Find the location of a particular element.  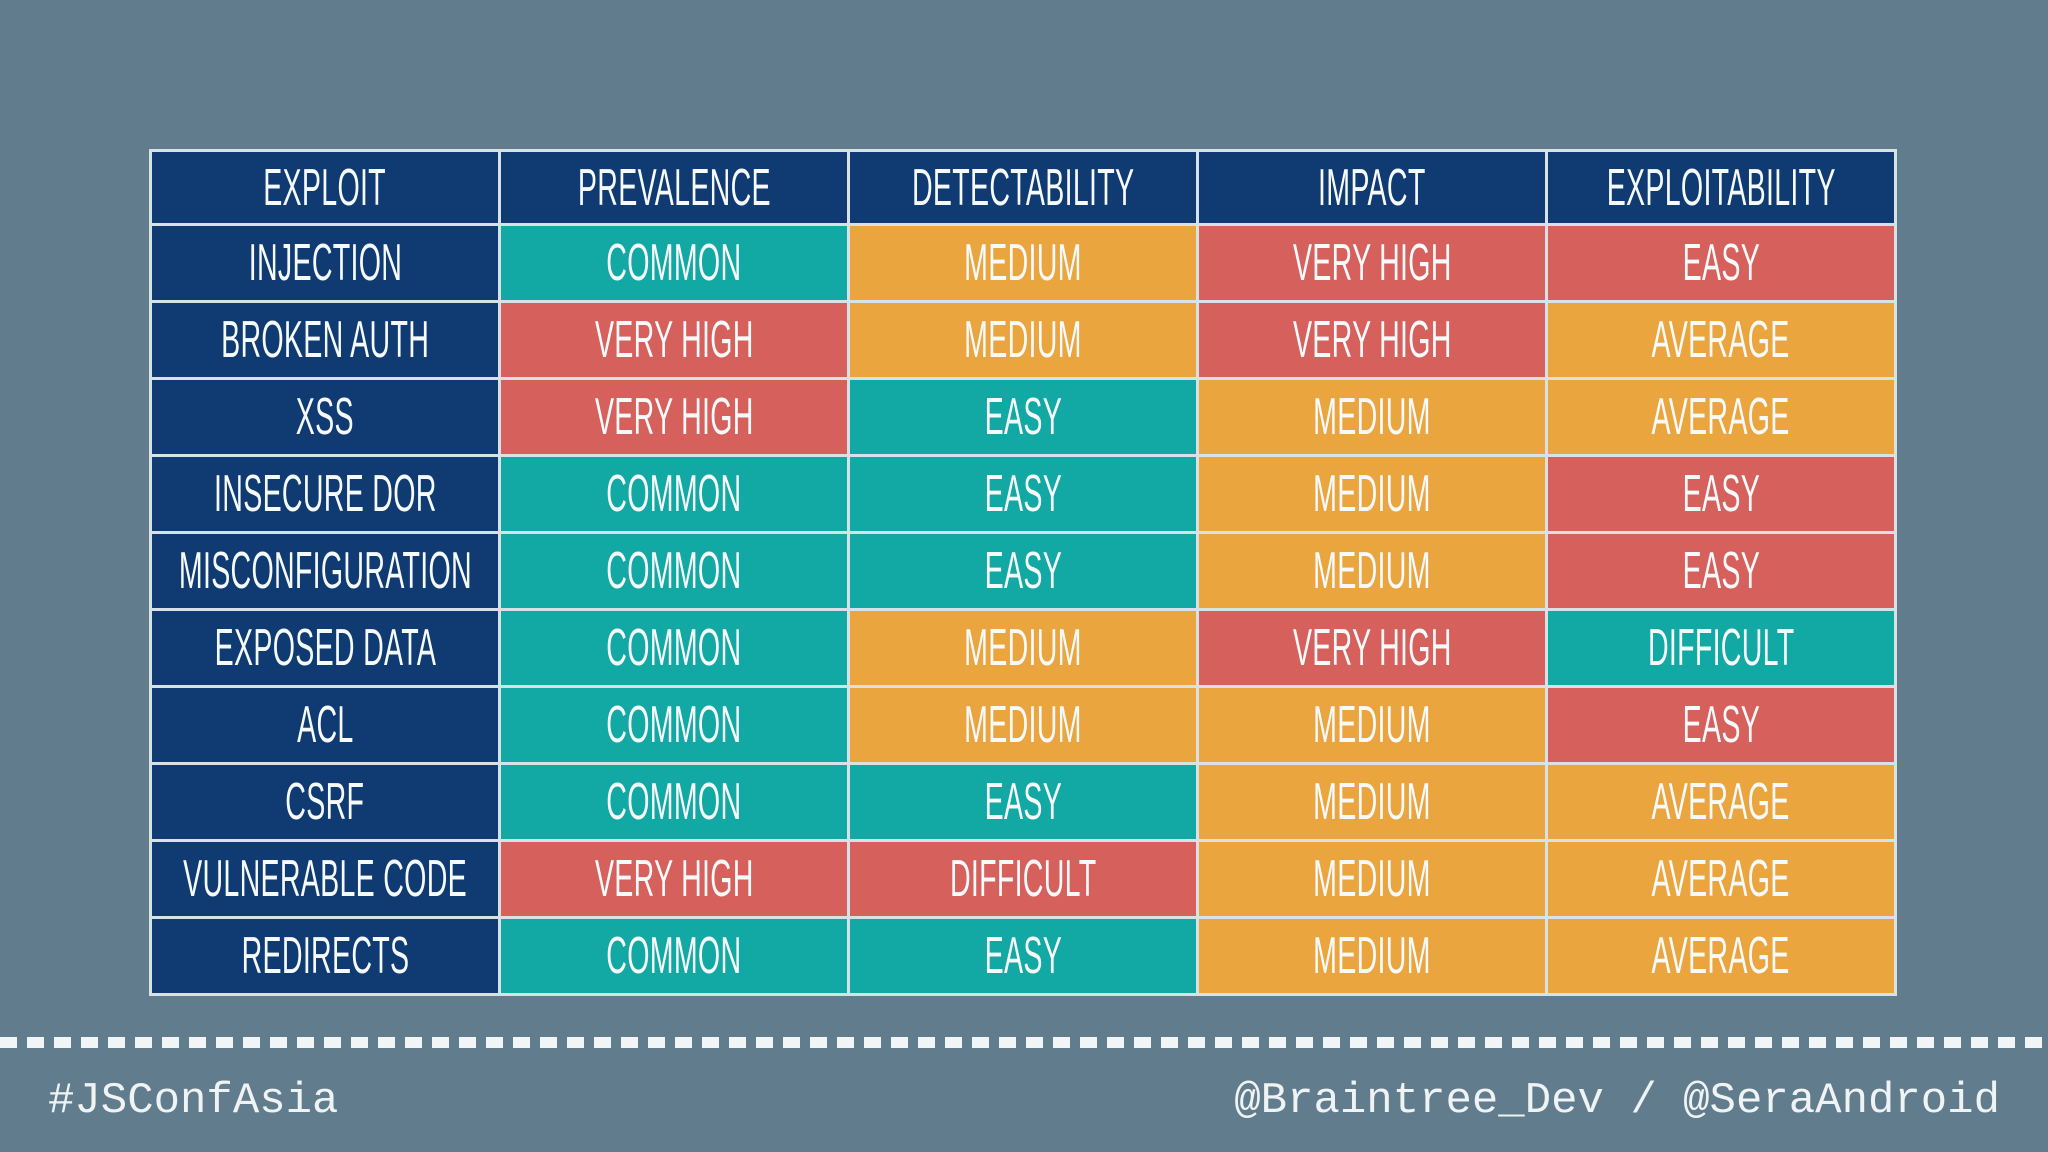

exploit-label-text: ACL is located at coordinates (325, 725).